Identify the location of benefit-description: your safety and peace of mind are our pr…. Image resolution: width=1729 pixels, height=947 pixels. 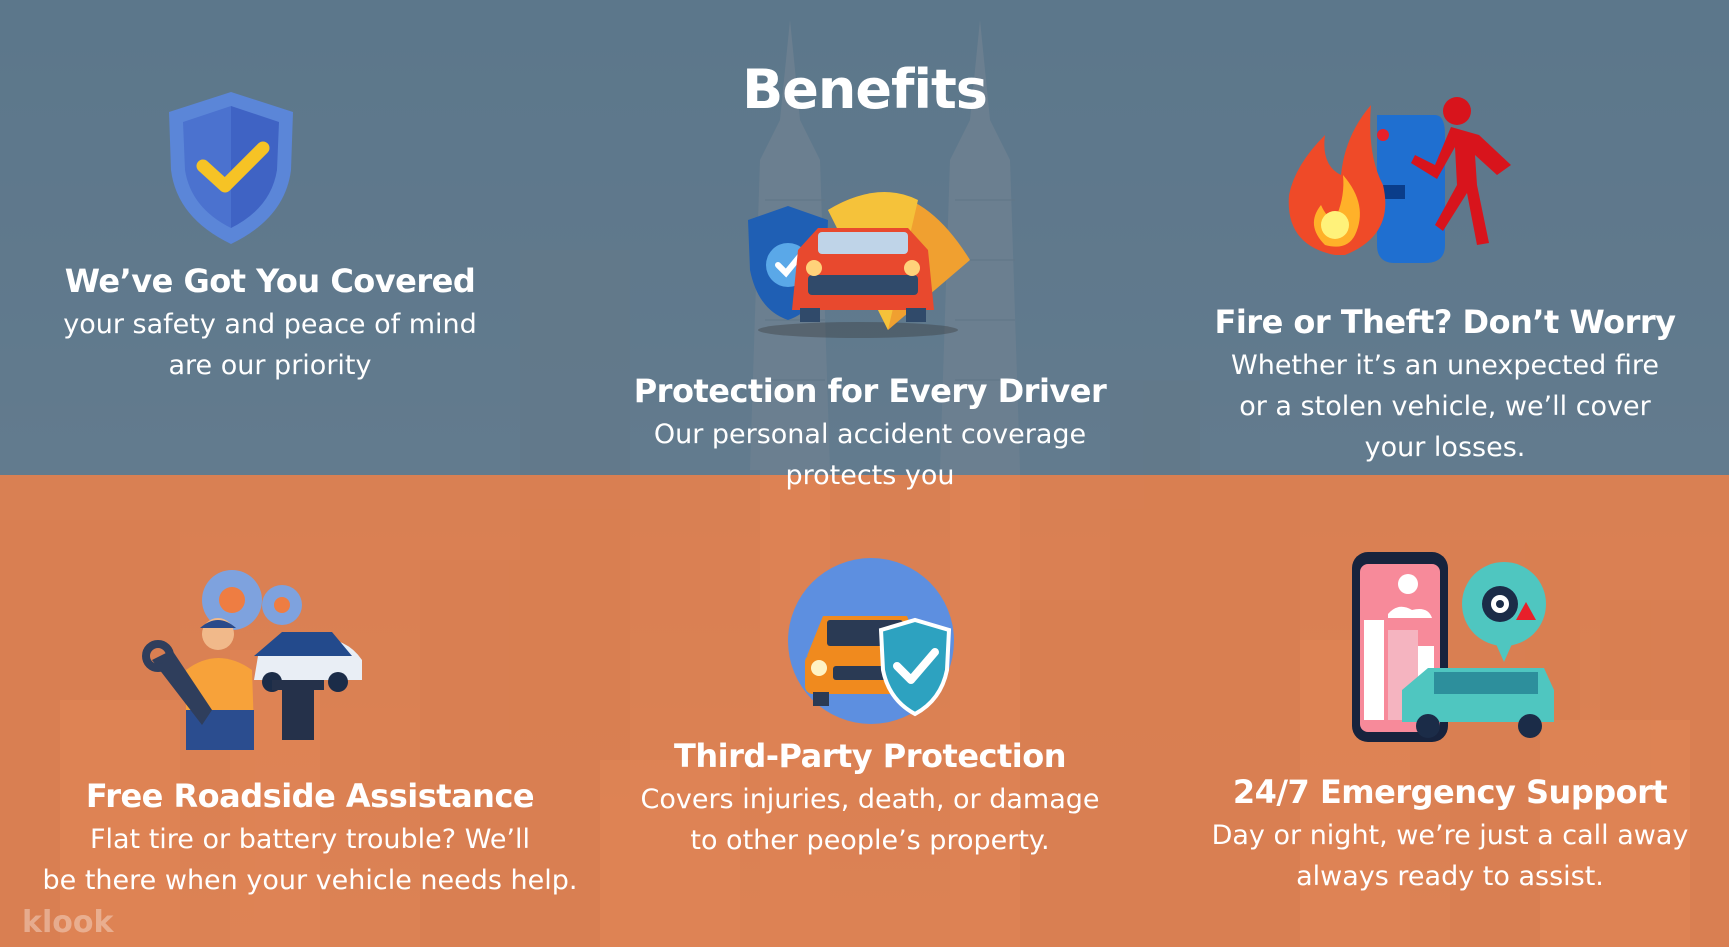
(270, 345).